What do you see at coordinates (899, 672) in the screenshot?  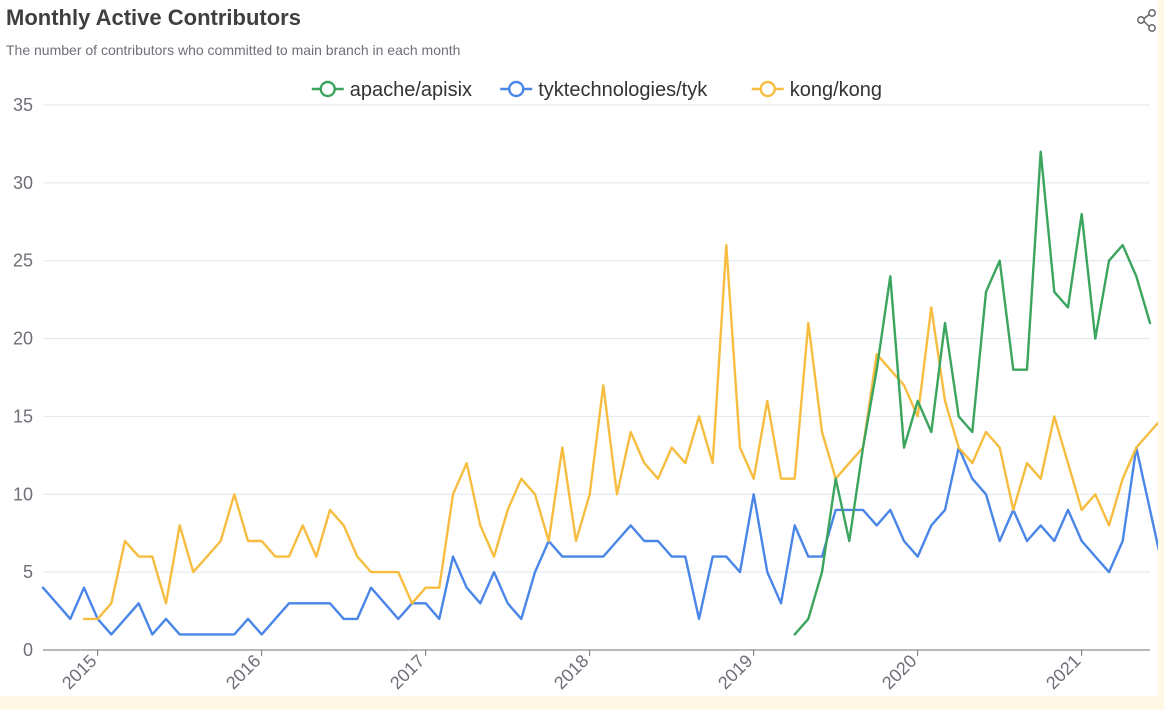 I see `x-tick-label: 2020` at bounding box center [899, 672].